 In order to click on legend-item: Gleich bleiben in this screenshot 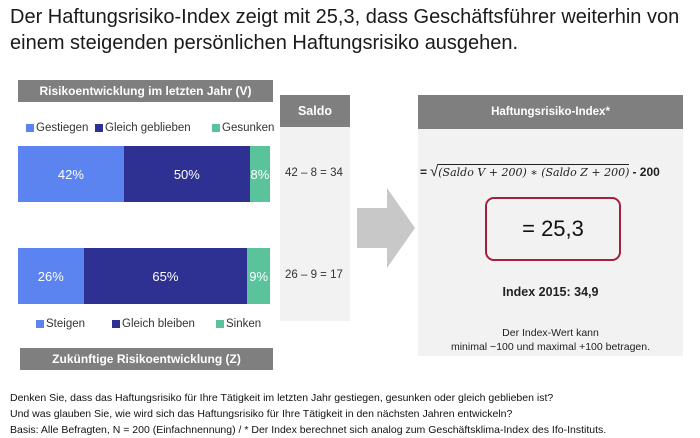, I will do `click(153, 324)`.